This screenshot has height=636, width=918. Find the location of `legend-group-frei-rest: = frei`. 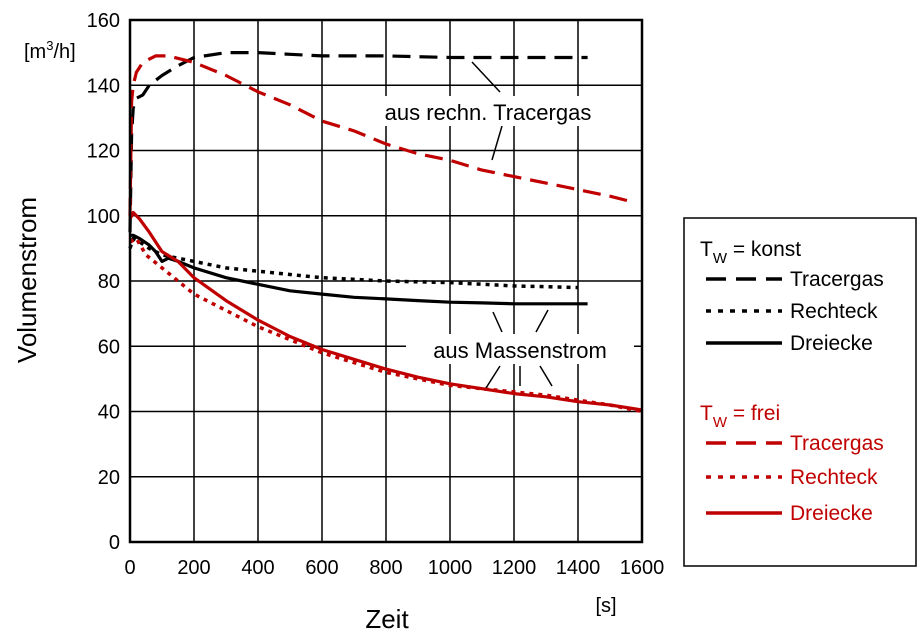

legend-group-frei-rest: = frei is located at coordinates (753, 413).